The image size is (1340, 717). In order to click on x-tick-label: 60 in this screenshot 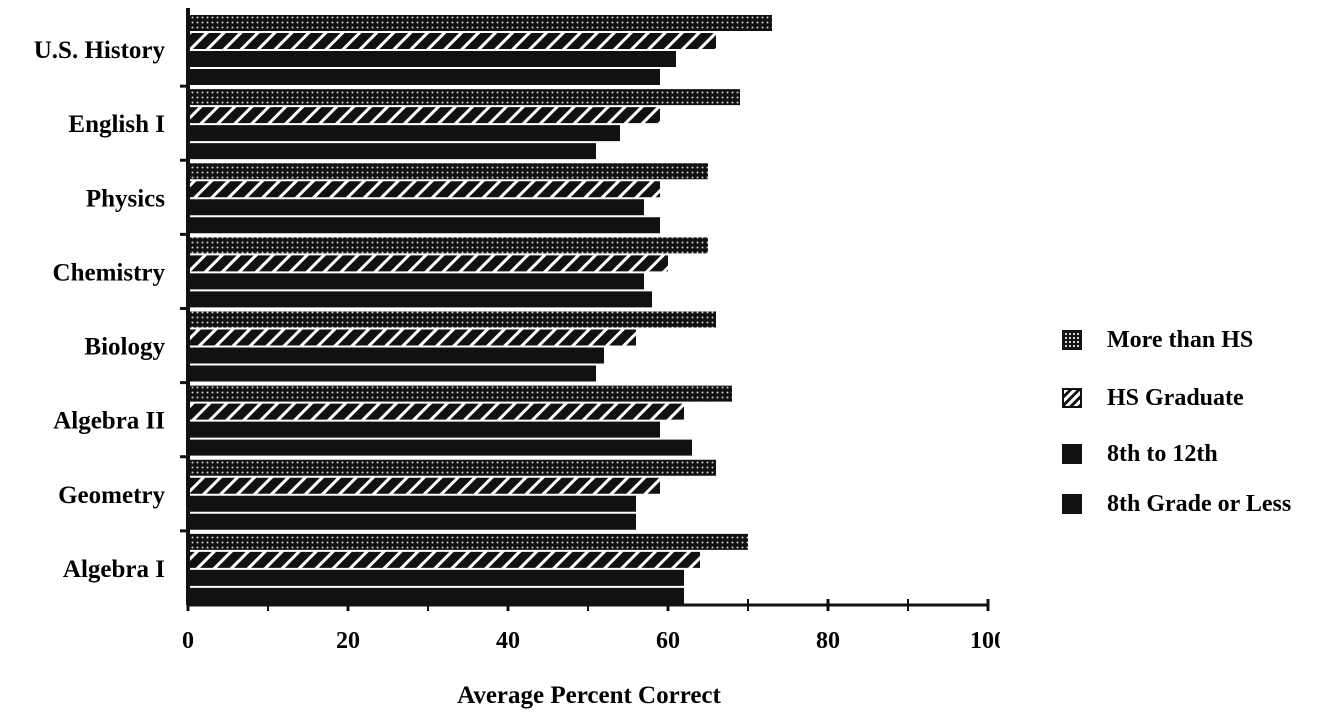, I will do `click(668, 641)`.